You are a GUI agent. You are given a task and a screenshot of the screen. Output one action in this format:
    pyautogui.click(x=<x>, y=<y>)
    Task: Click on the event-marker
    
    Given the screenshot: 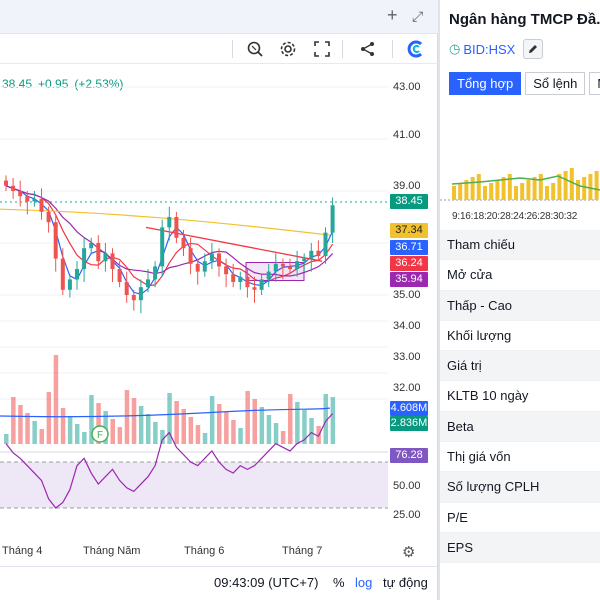 What is the action you would take?
    pyautogui.click(x=100, y=434)
    